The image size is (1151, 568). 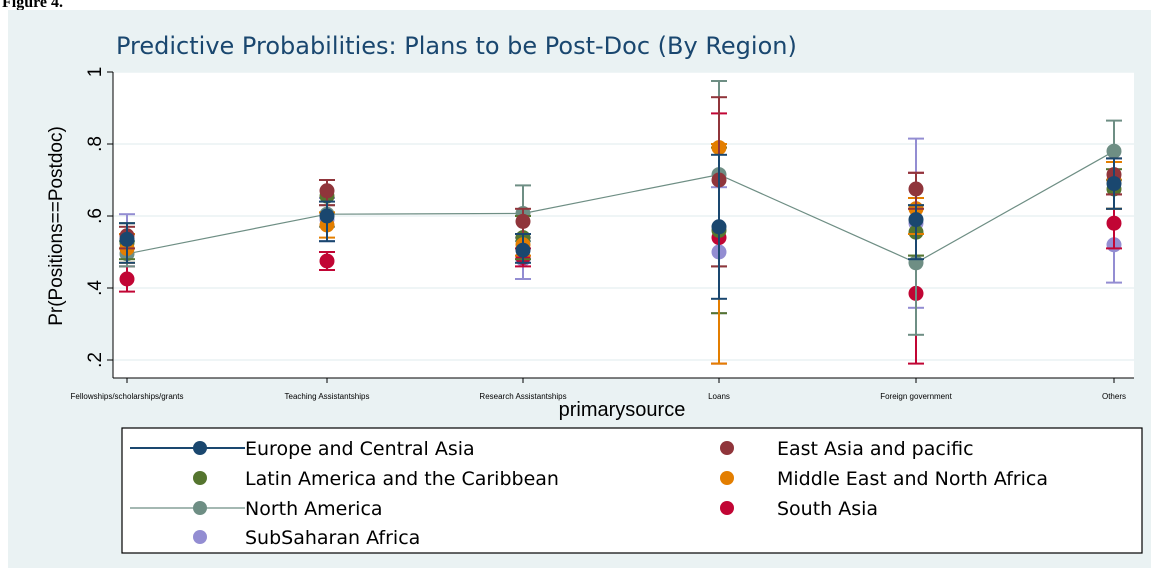 I want to click on x-tick-label: Research Assistantships, so click(x=522, y=396).